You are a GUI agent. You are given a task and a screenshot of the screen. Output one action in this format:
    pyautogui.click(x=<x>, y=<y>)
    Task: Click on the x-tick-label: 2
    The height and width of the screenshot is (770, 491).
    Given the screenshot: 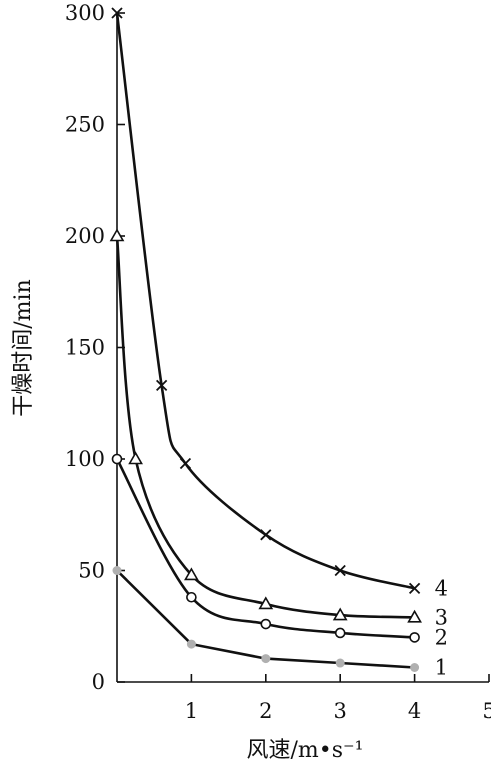 What is the action you would take?
    pyautogui.click(x=265, y=711)
    